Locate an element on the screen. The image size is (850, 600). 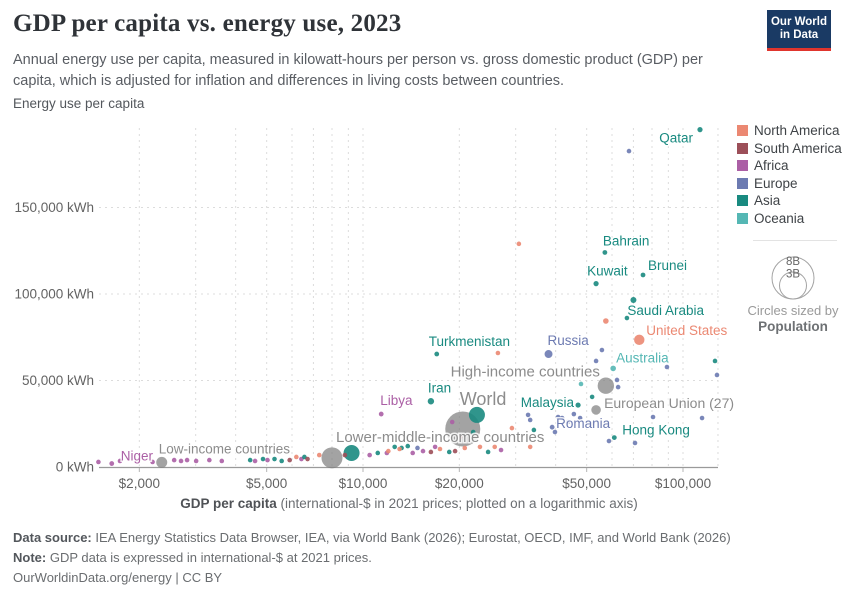
point-brunei is located at coordinates (643, 275).